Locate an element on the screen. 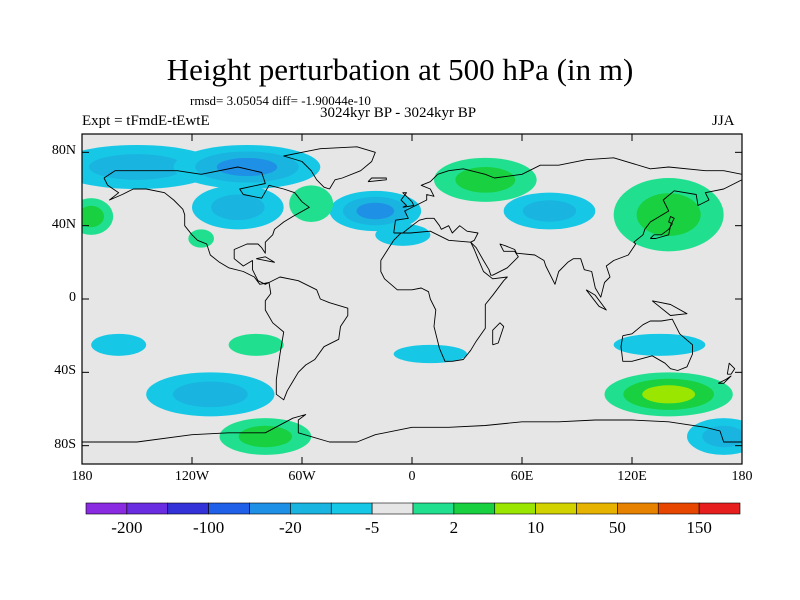 The height and width of the screenshot is (600, 800). season-label: JJA is located at coordinates (723, 121).